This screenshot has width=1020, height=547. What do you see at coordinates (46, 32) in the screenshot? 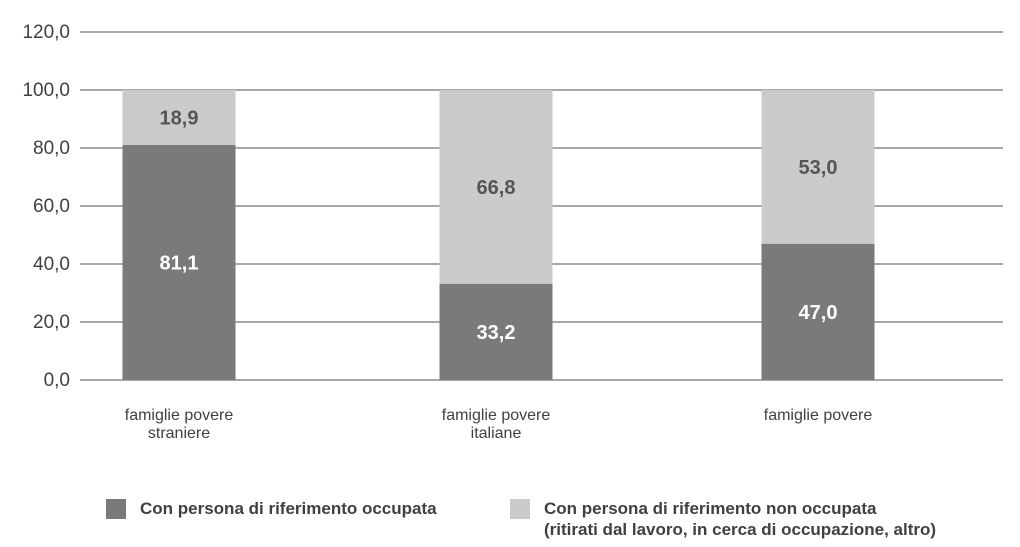
I see `y-tick-label: 120,0` at bounding box center [46, 32].